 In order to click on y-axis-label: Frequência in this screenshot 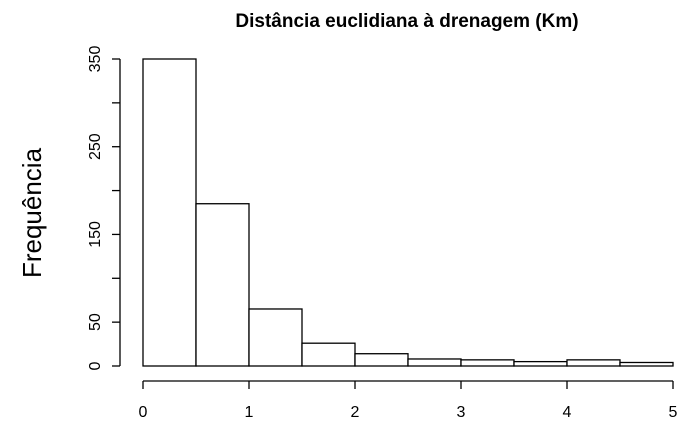, I will do `click(32, 212)`.